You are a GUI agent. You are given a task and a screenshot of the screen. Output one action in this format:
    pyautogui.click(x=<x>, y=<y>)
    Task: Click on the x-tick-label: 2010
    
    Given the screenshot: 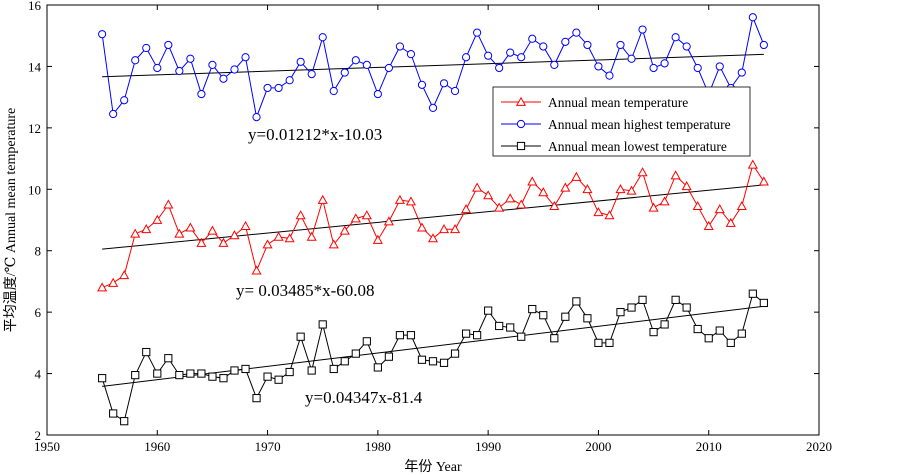 What is the action you would take?
    pyautogui.click(x=709, y=446)
    